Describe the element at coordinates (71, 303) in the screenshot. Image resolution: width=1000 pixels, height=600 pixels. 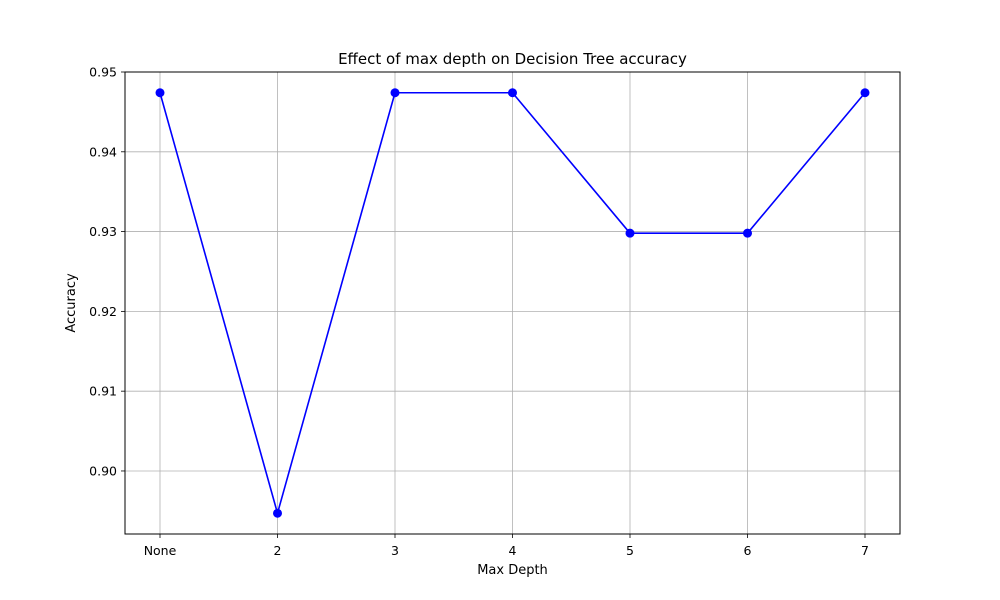
I see `y-axis-title: Accuracy` at that location.